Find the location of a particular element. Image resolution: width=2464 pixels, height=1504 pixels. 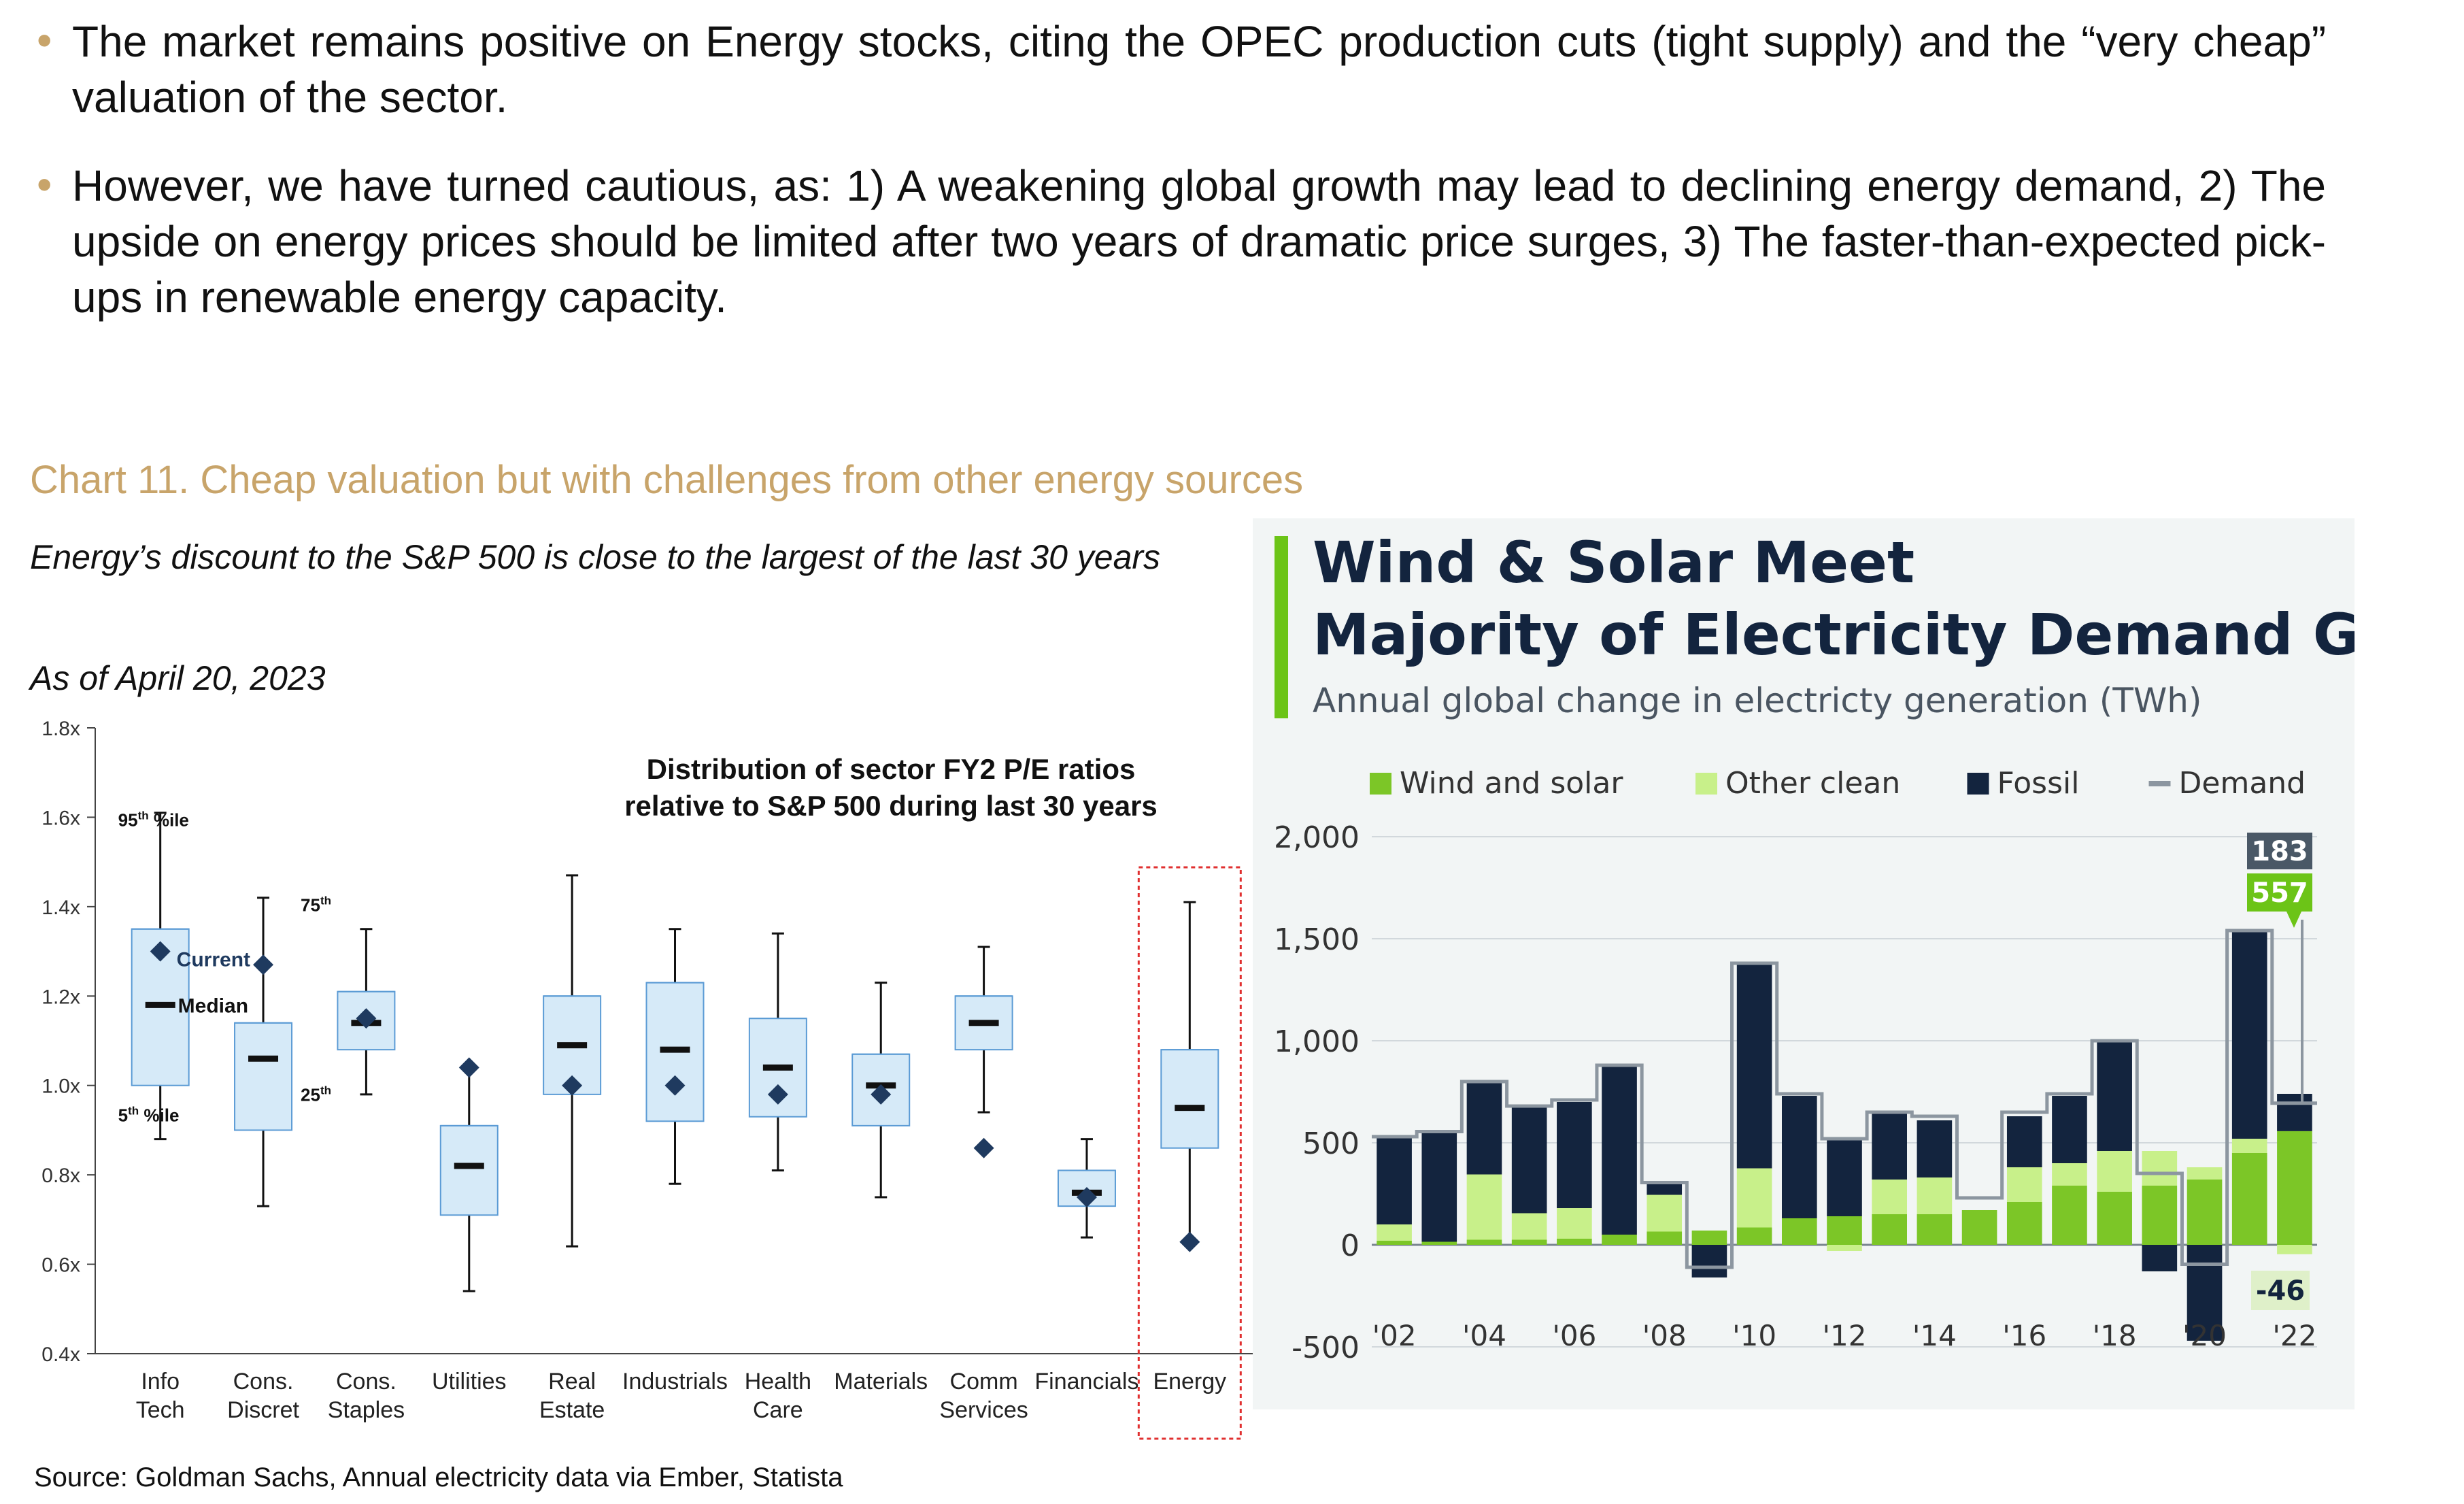

sector-label: Utilities is located at coordinates (469, 1381).